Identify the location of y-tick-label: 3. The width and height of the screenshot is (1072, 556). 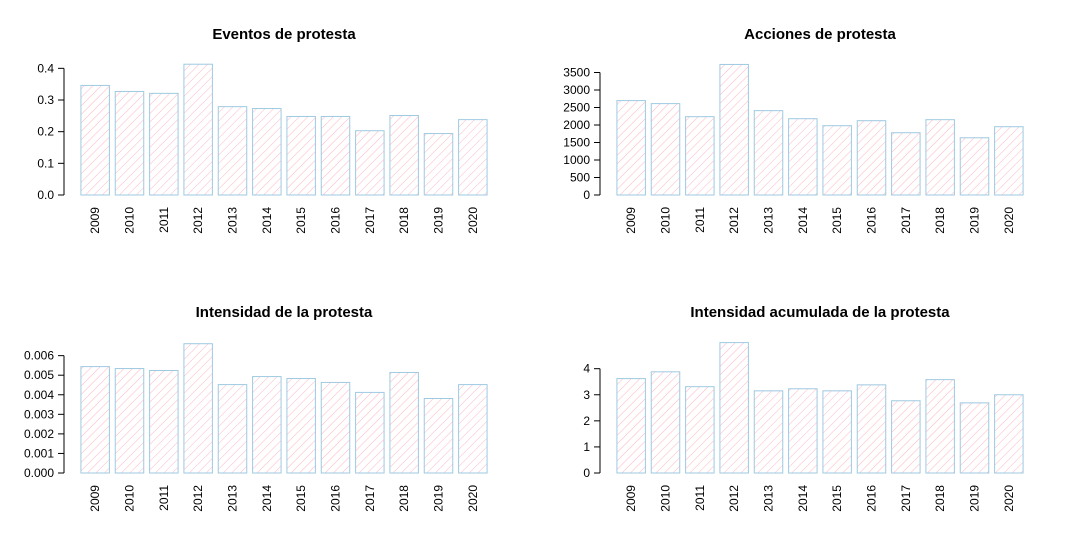
(586, 395).